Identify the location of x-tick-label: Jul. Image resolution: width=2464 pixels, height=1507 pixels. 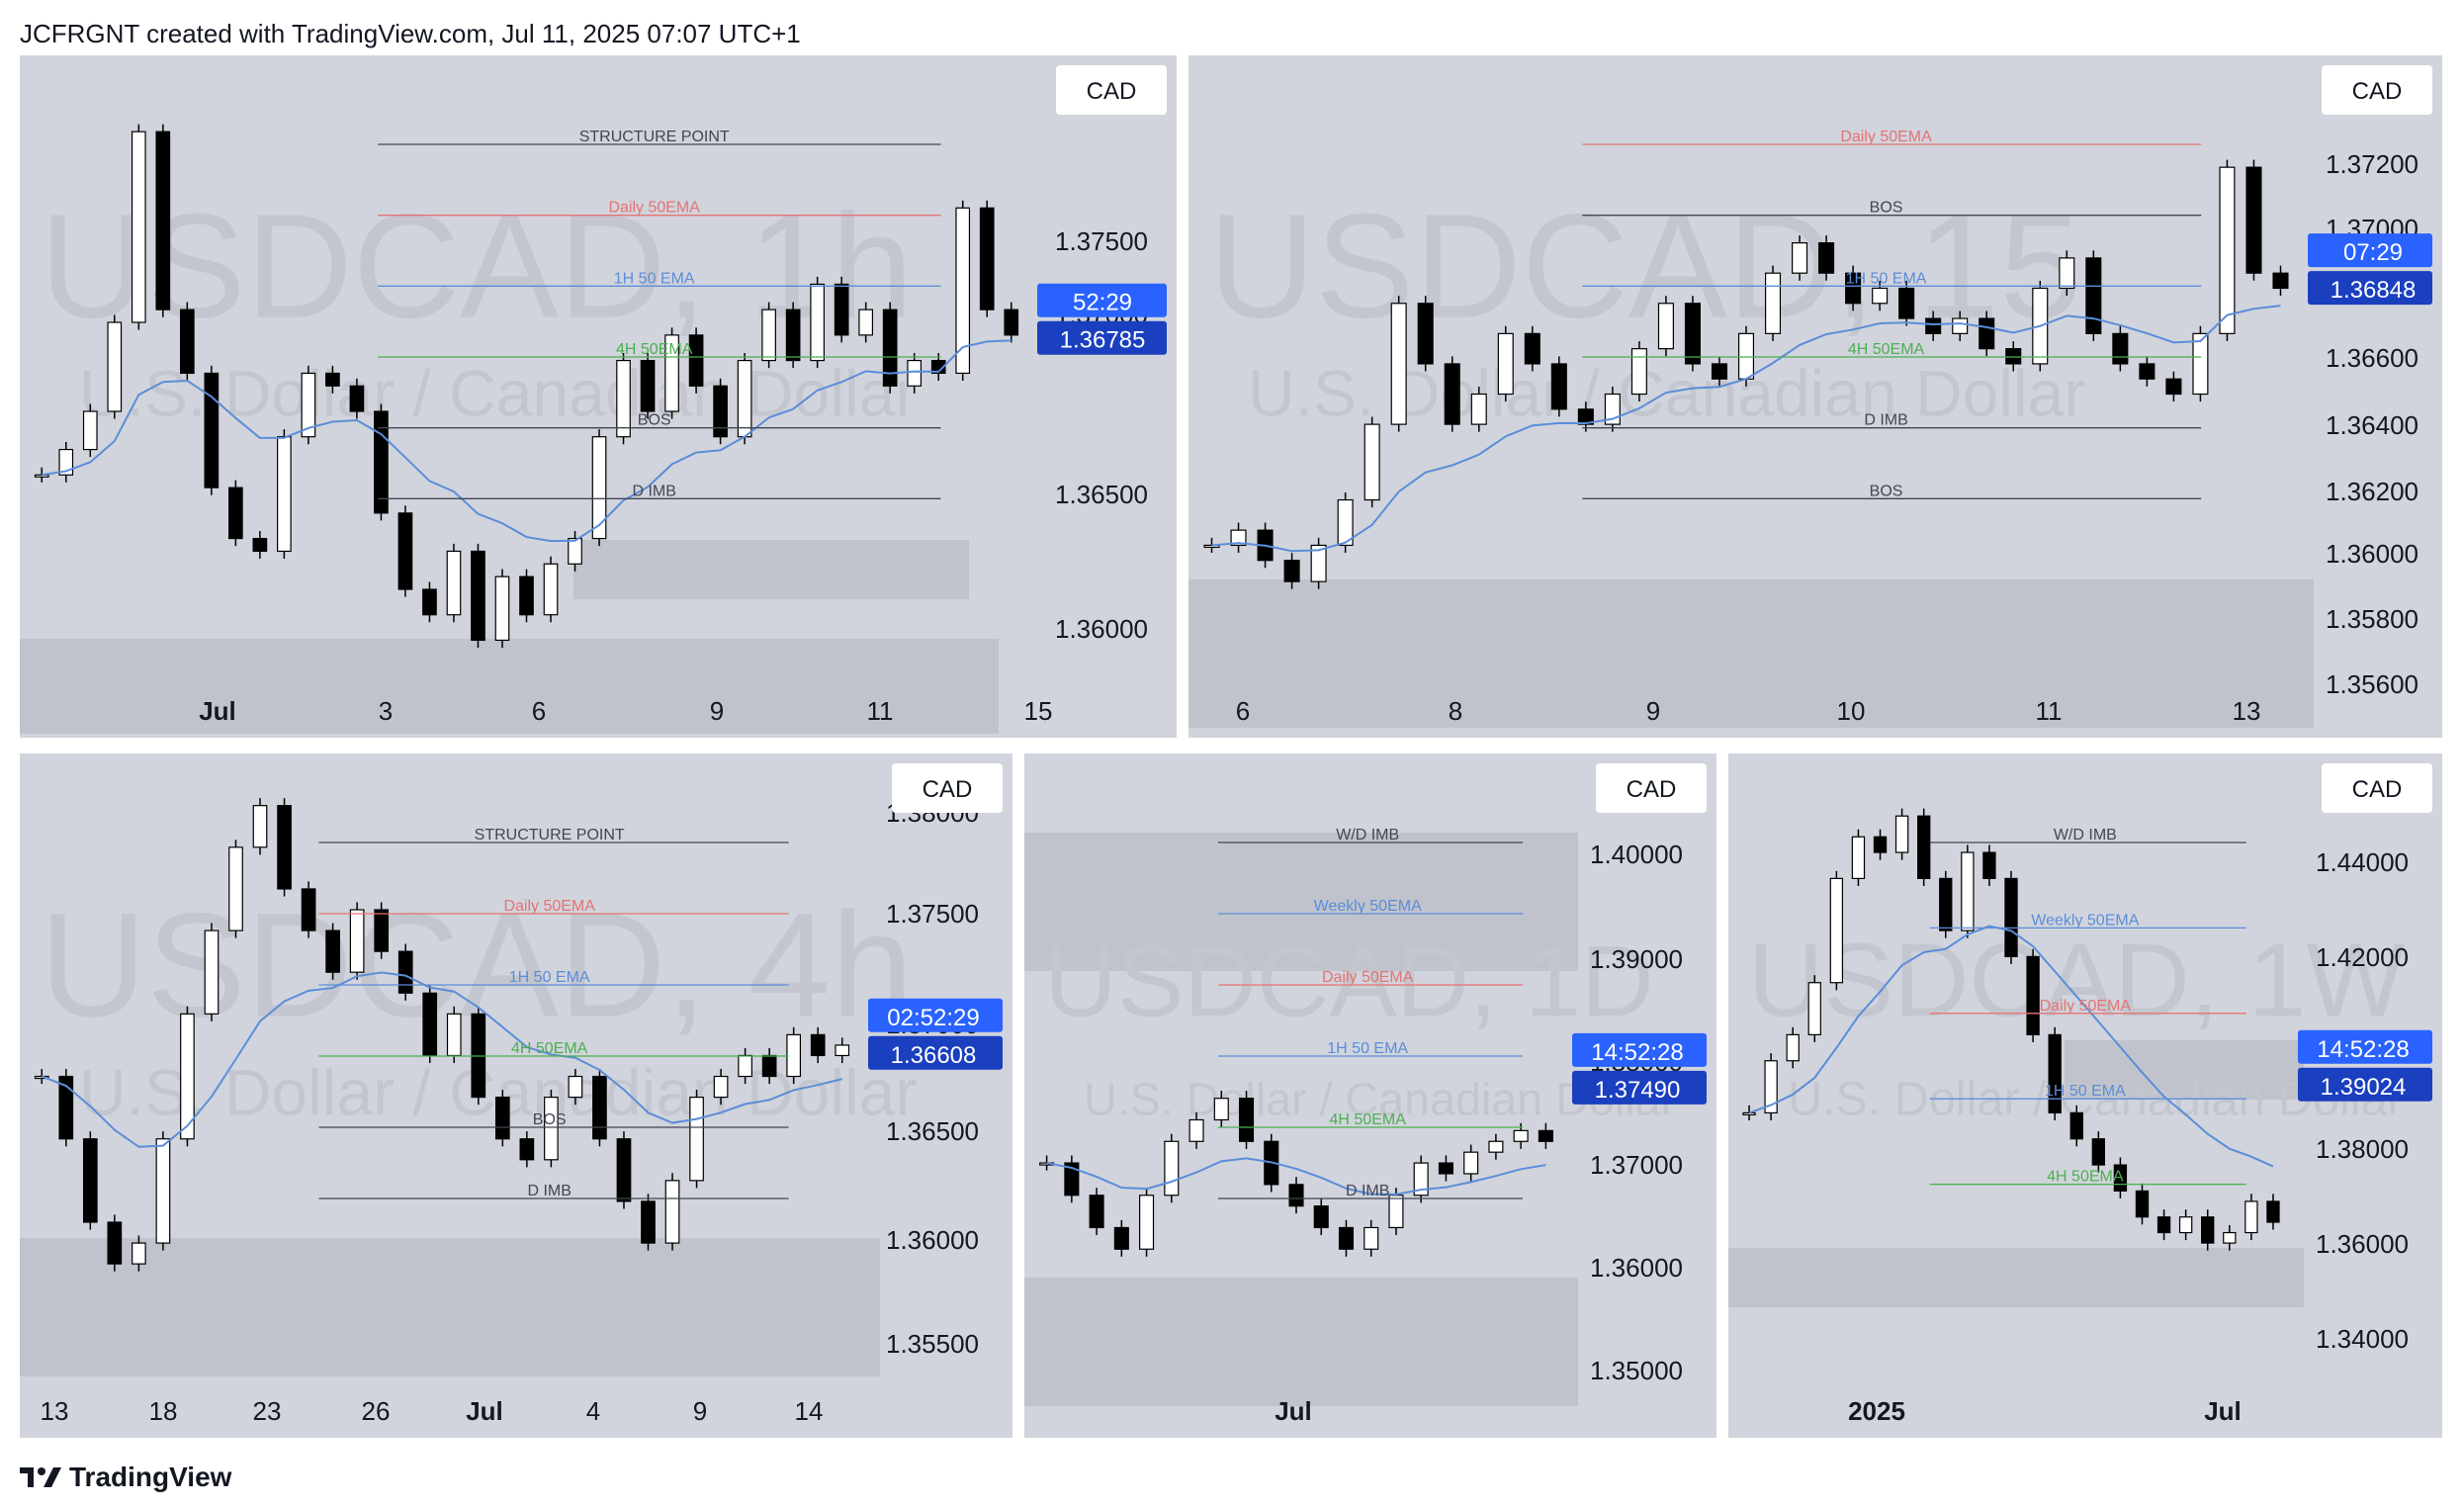
(2223, 1411).